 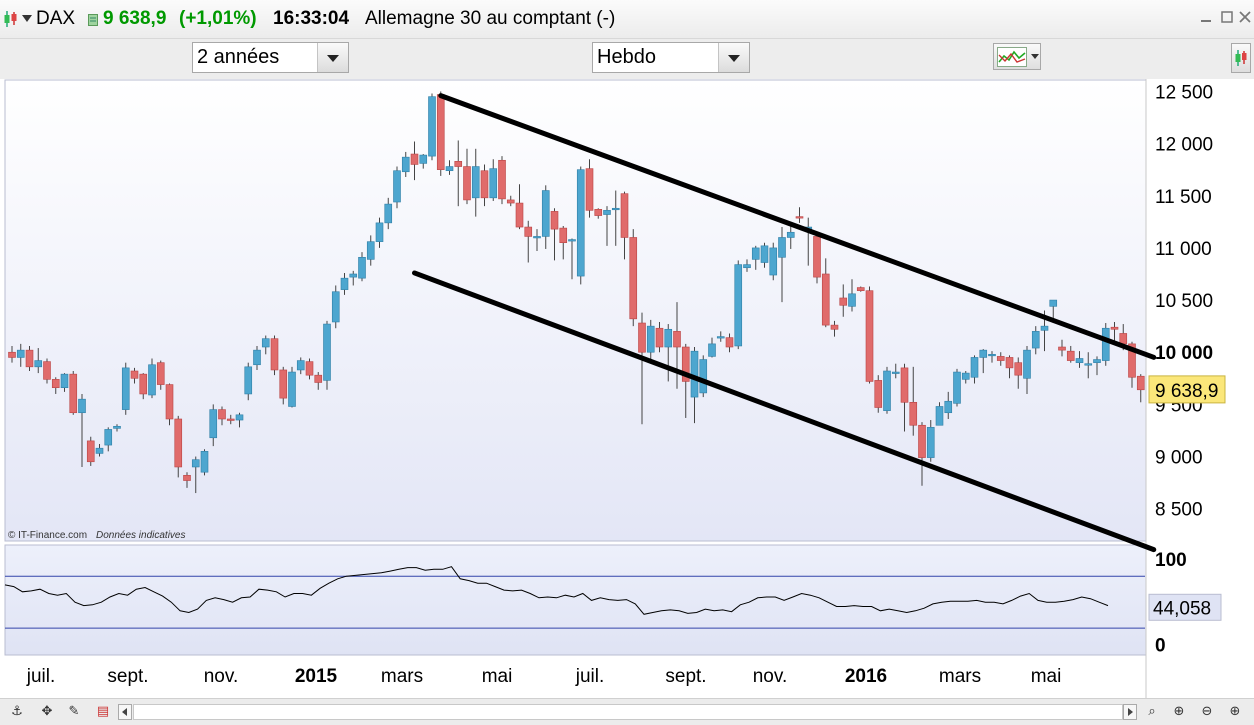 I want to click on oscillator-line, so click(x=556, y=590).